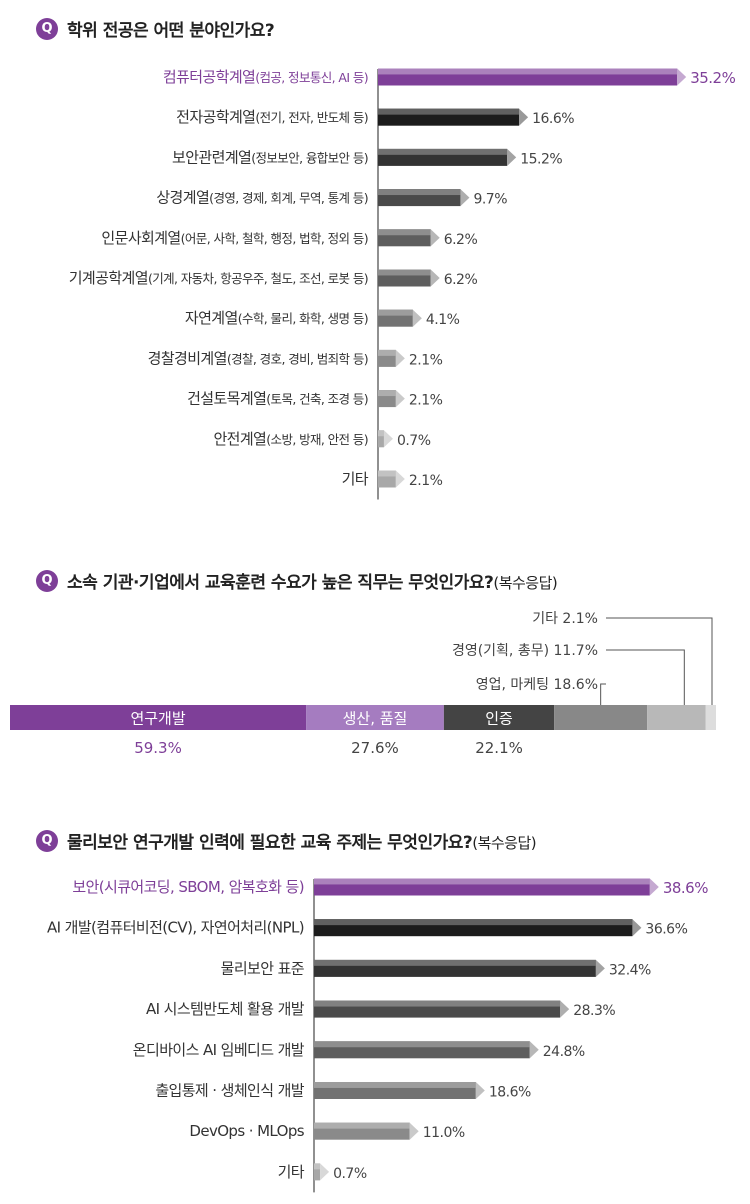  I want to click on question-header-topics: Q 물리보안 연구개발 인력에 필요한 교육 주제는 무엇인가요?(복수응답), so click(286, 840).